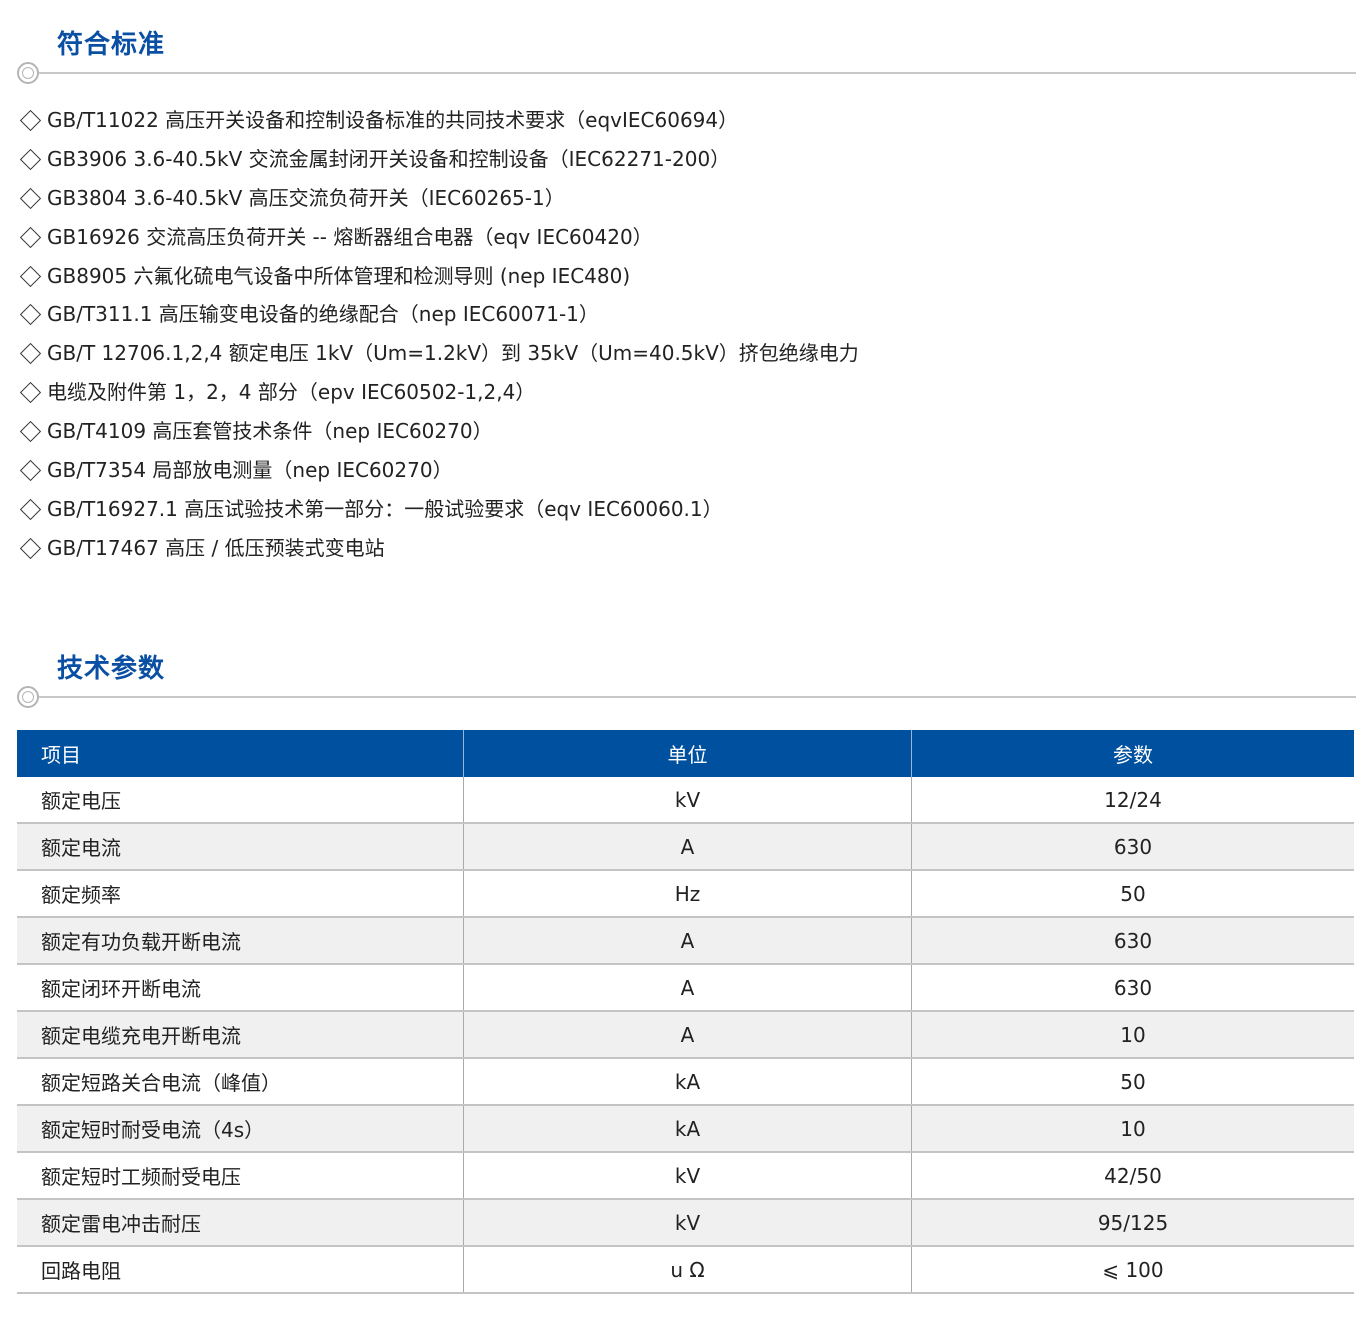 This screenshot has width=1368, height=1336. What do you see at coordinates (240, 800) in the screenshot?
I see `param-name: 额定电压` at bounding box center [240, 800].